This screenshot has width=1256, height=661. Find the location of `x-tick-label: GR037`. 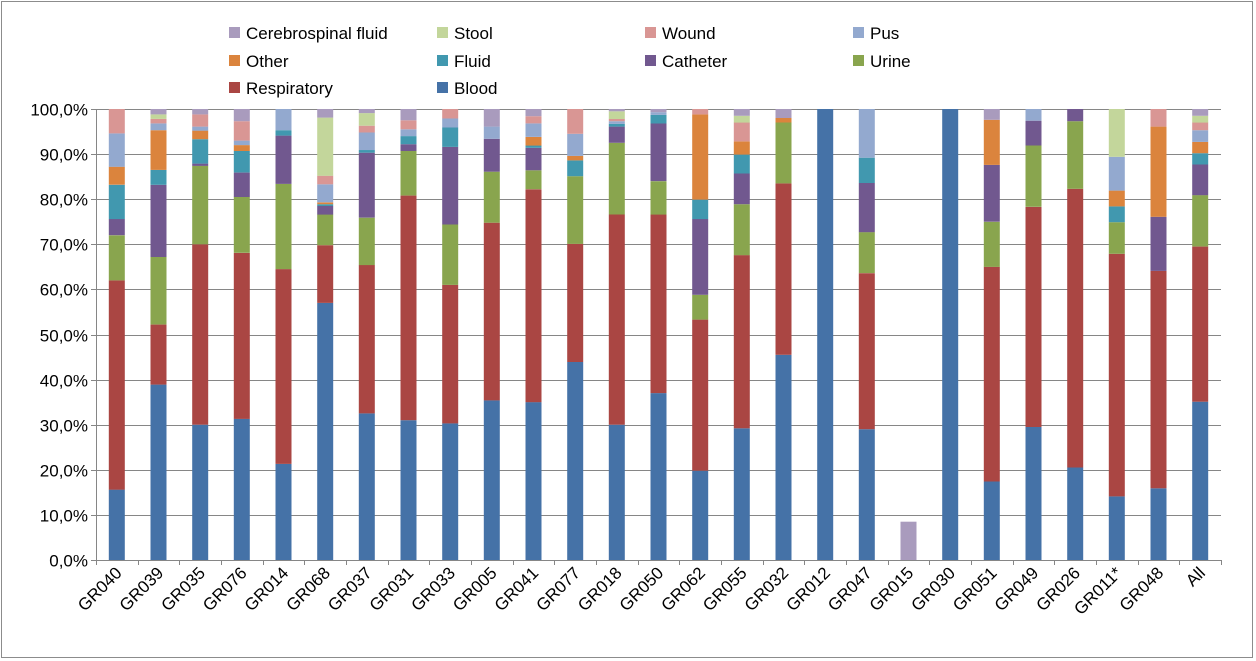

x-tick-label: GR037 is located at coordinates (350, 589).